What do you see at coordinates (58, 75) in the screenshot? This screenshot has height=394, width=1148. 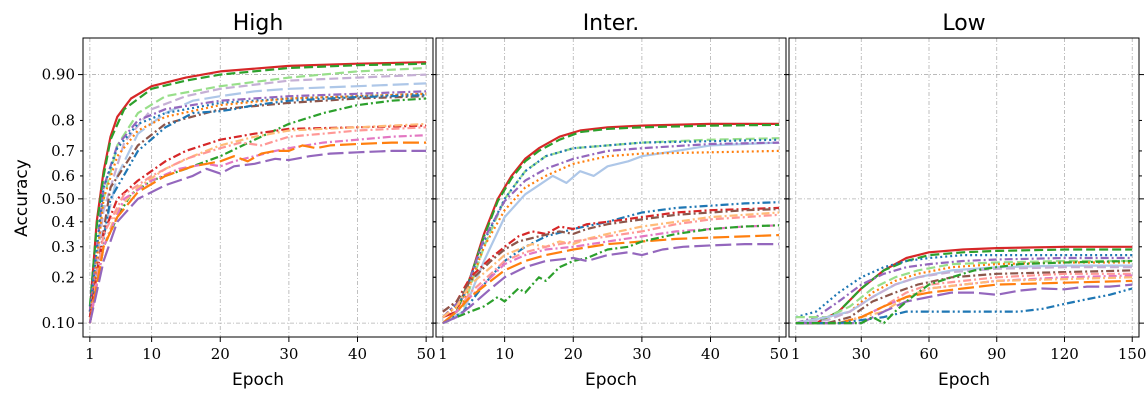 I see `y-tick-label: 0.90` at bounding box center [58, 75].